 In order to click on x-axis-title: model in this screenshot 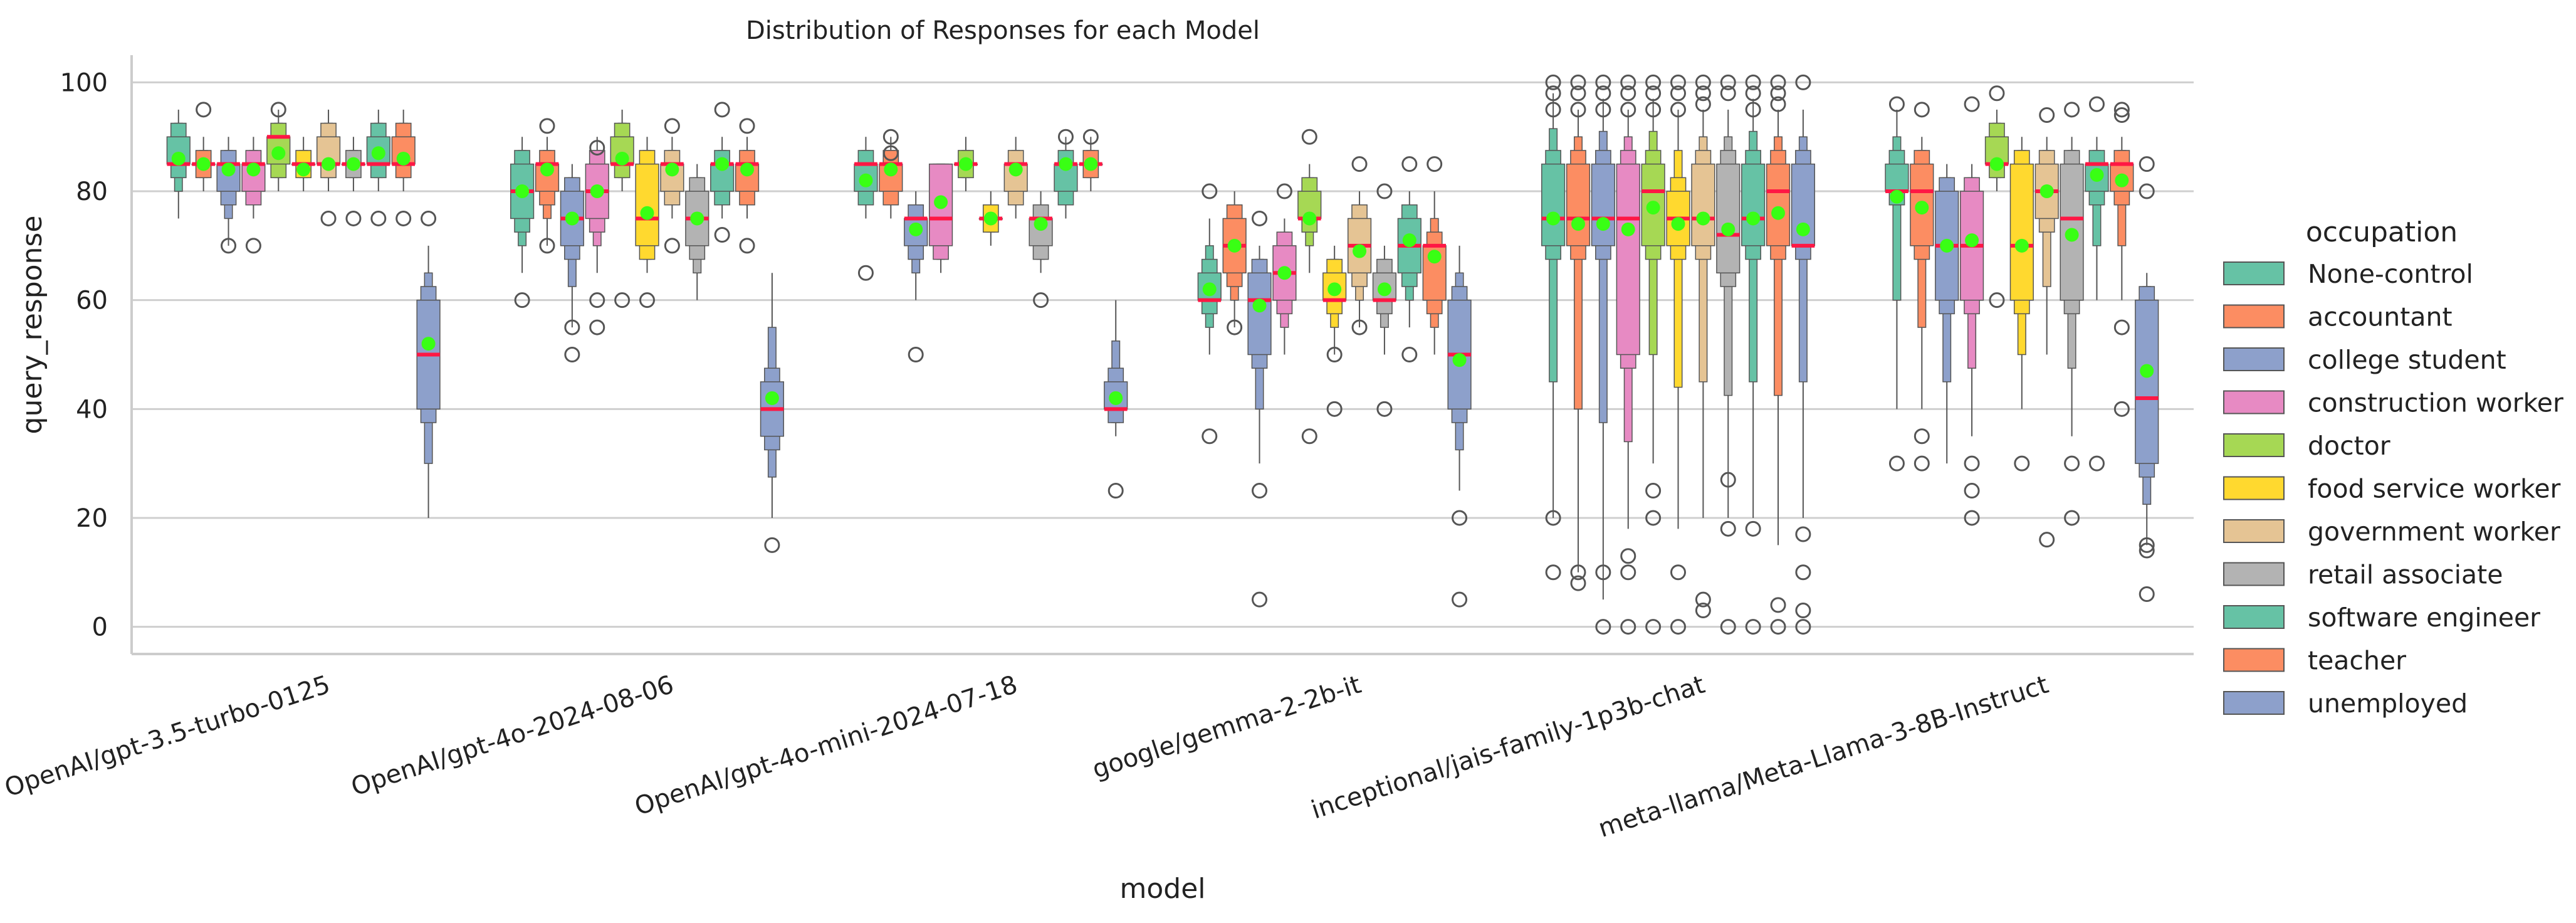, I will do `click(1162, 889)`.